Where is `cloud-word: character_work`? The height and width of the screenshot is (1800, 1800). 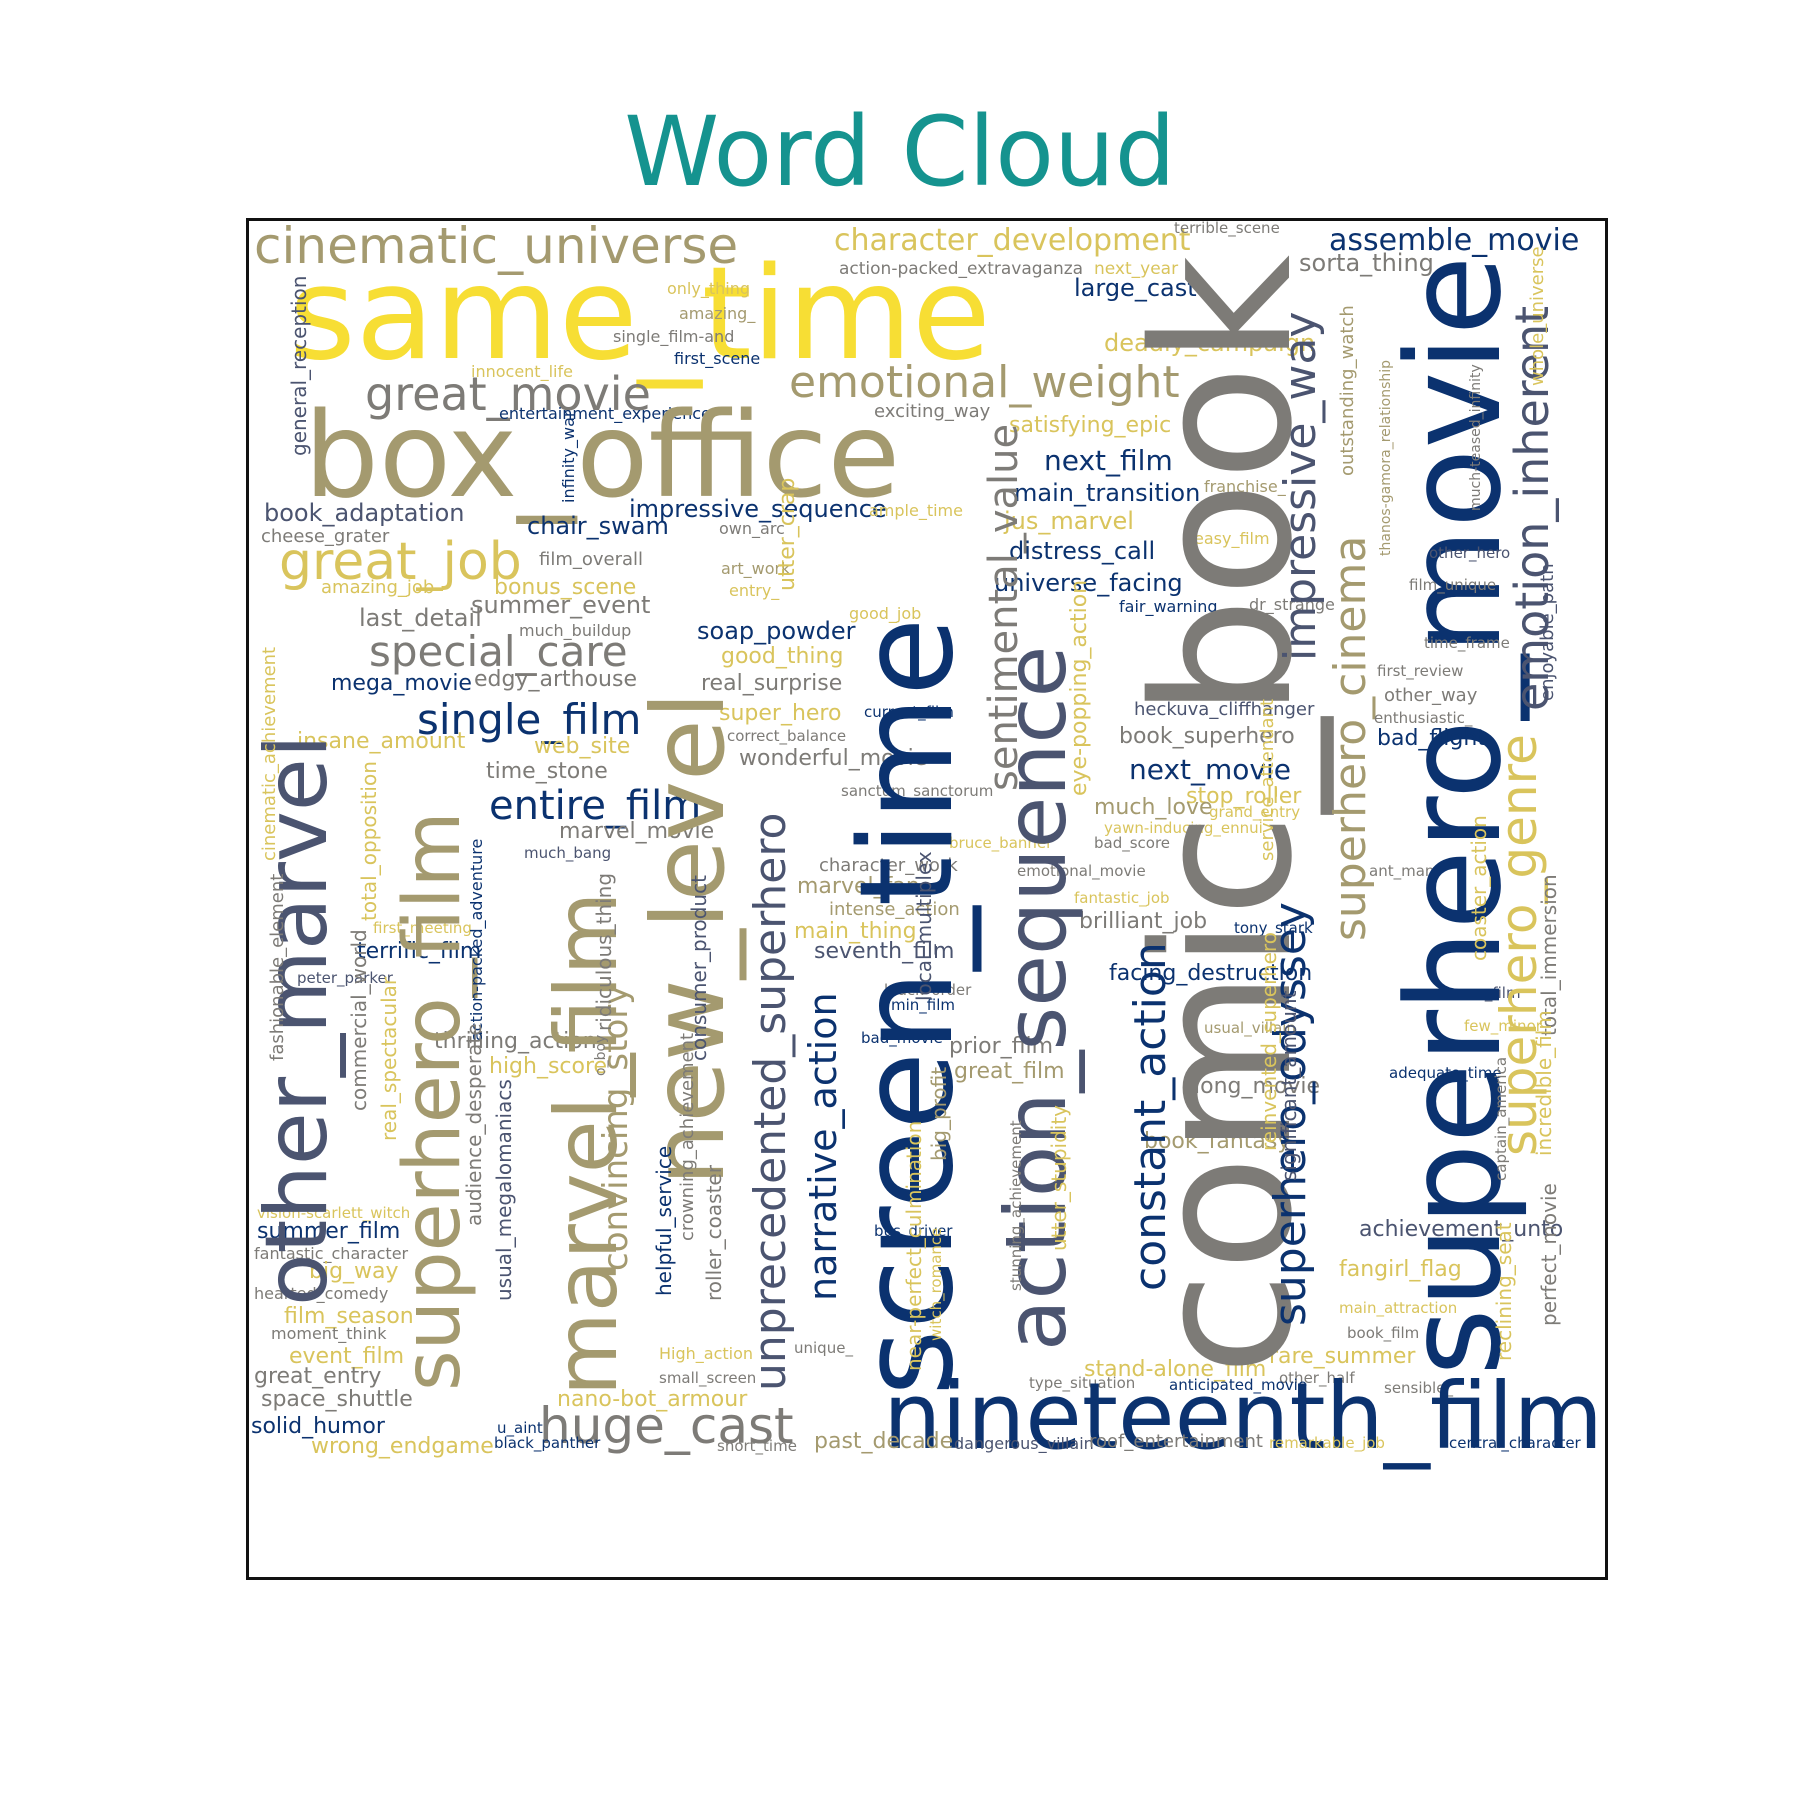
cloud-word: character_work is located at coordinates (888, 865).